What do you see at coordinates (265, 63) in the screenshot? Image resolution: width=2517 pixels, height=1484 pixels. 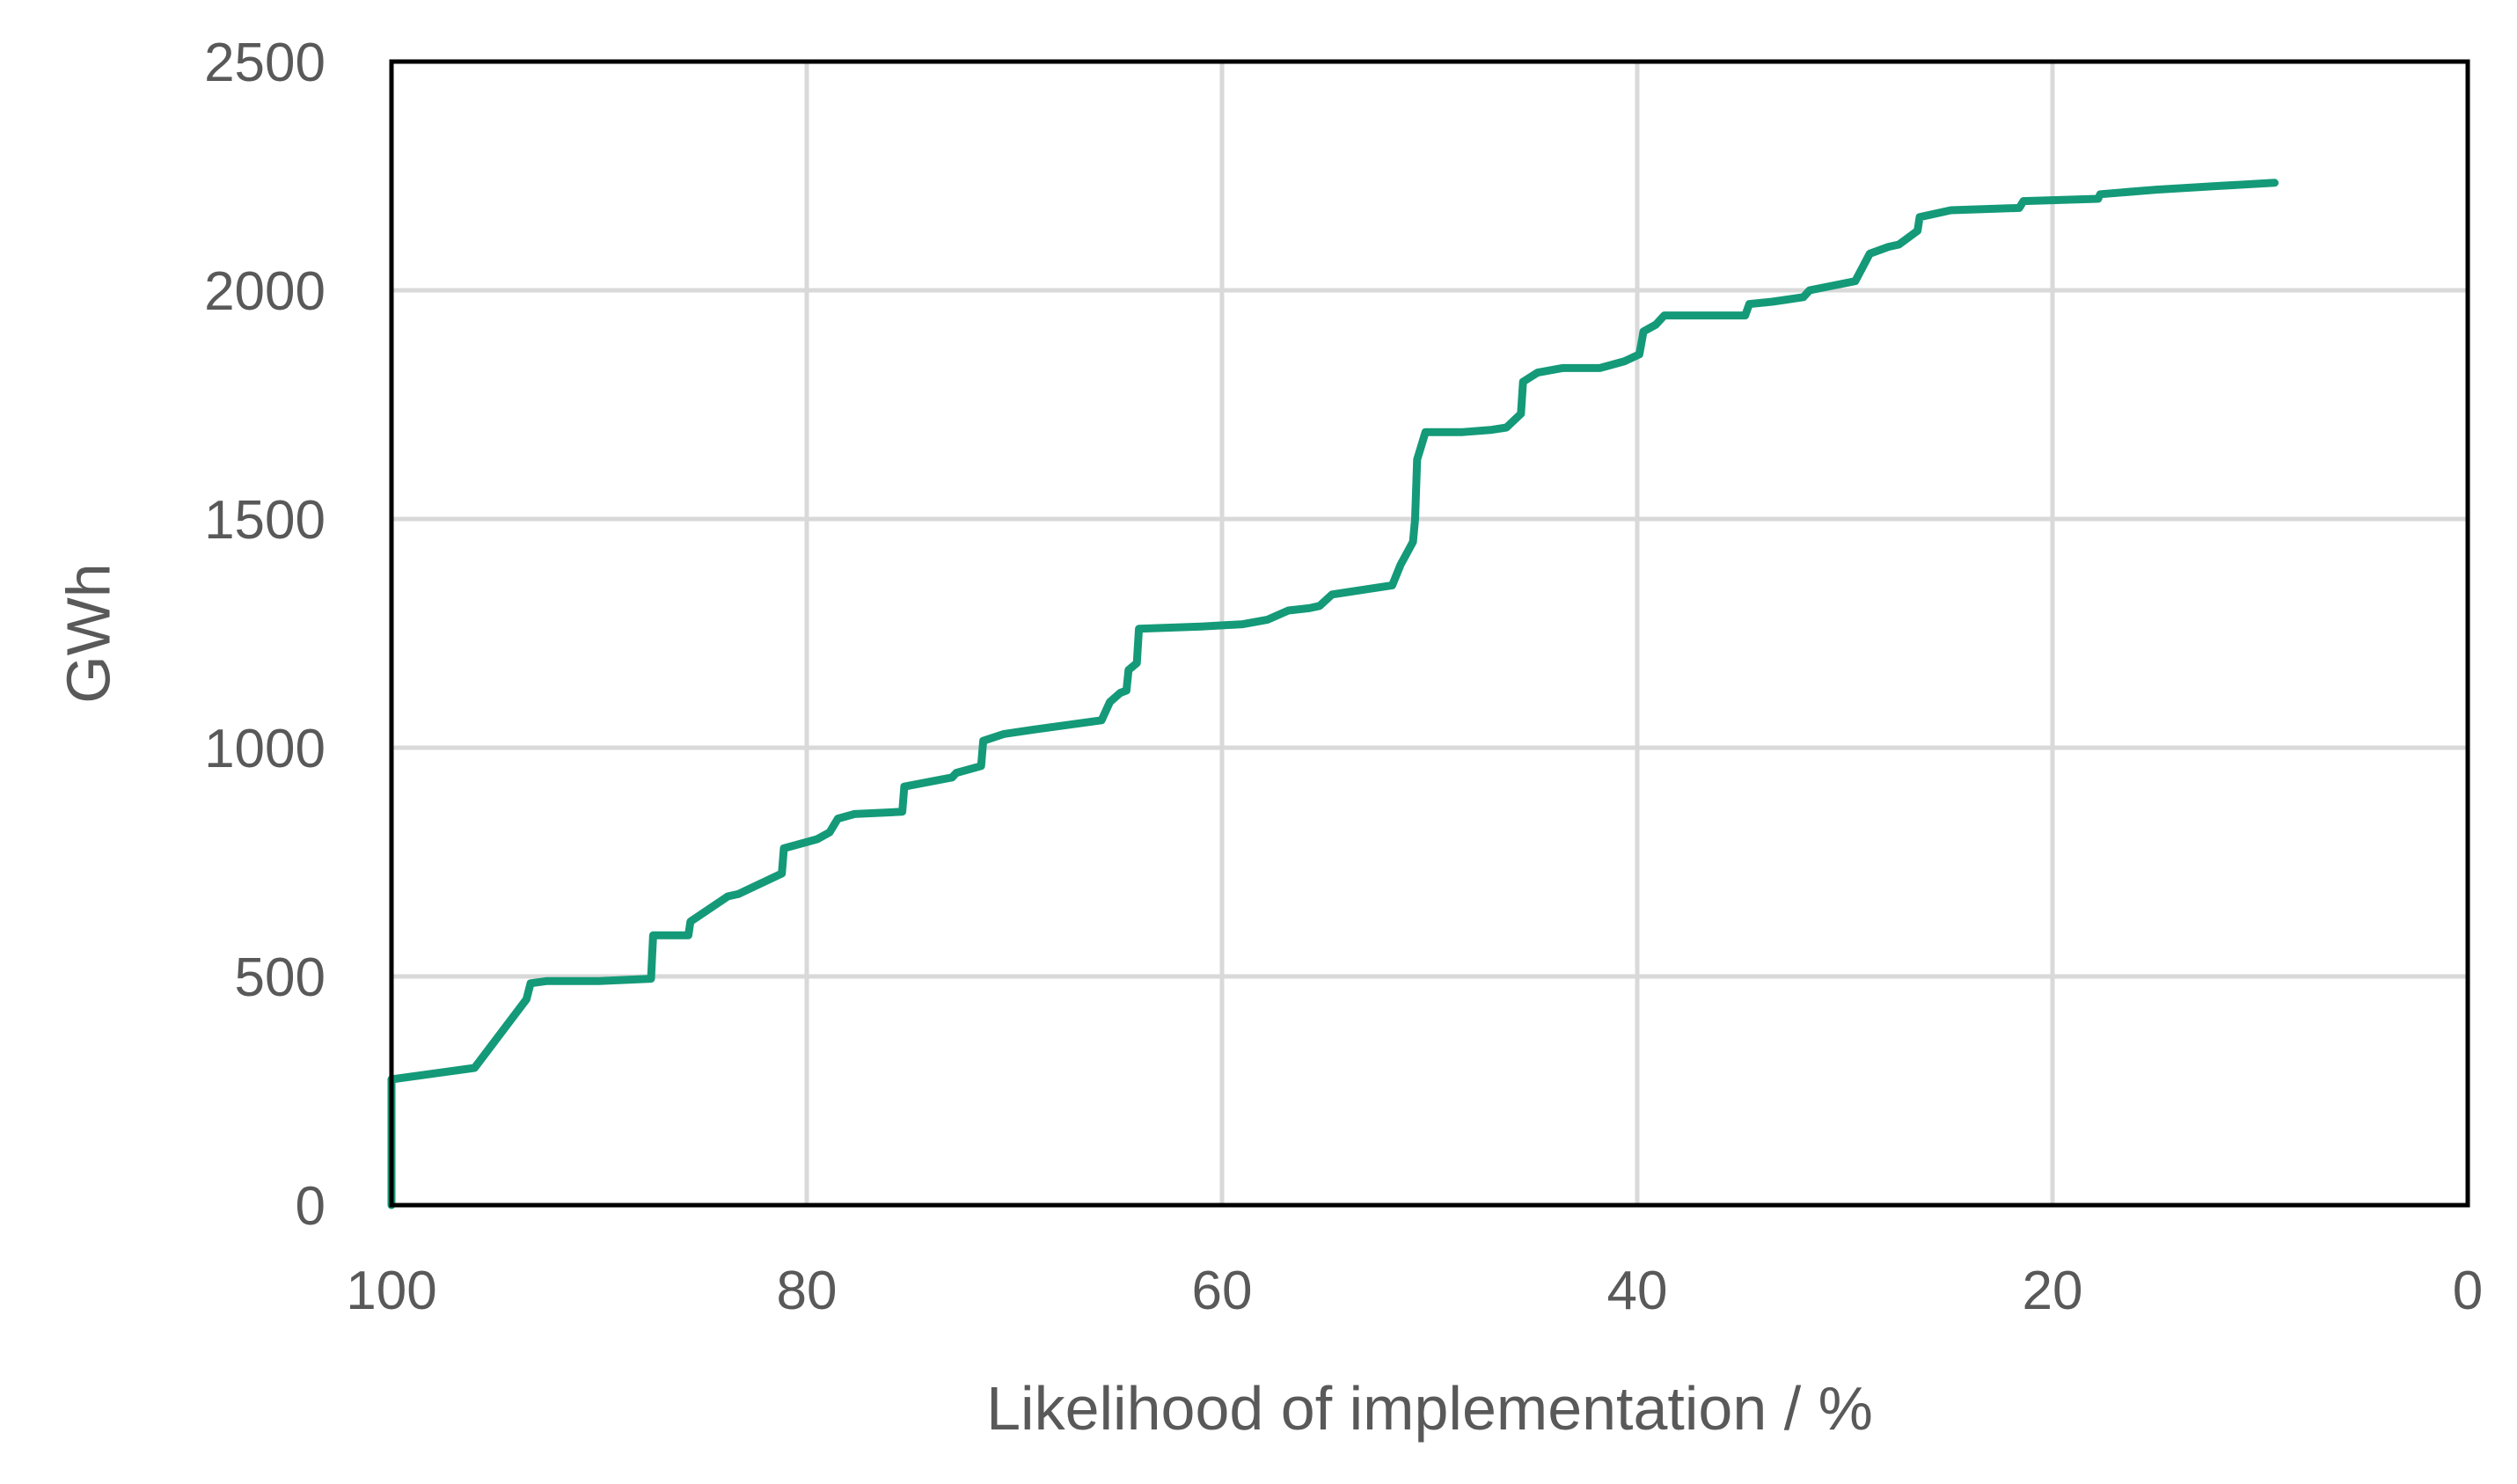 I see `y-tick-label: 2500` at bounding box center [265, 63].